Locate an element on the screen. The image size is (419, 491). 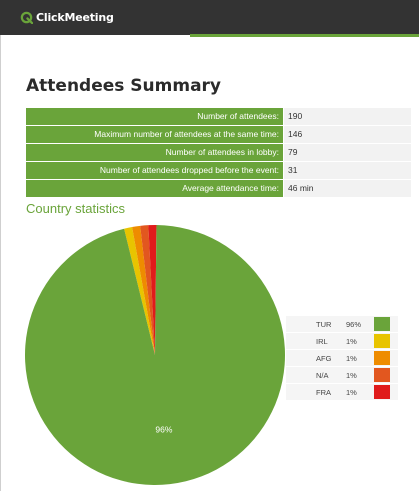
legend-label: AFG is located at coordinates (324, 358).